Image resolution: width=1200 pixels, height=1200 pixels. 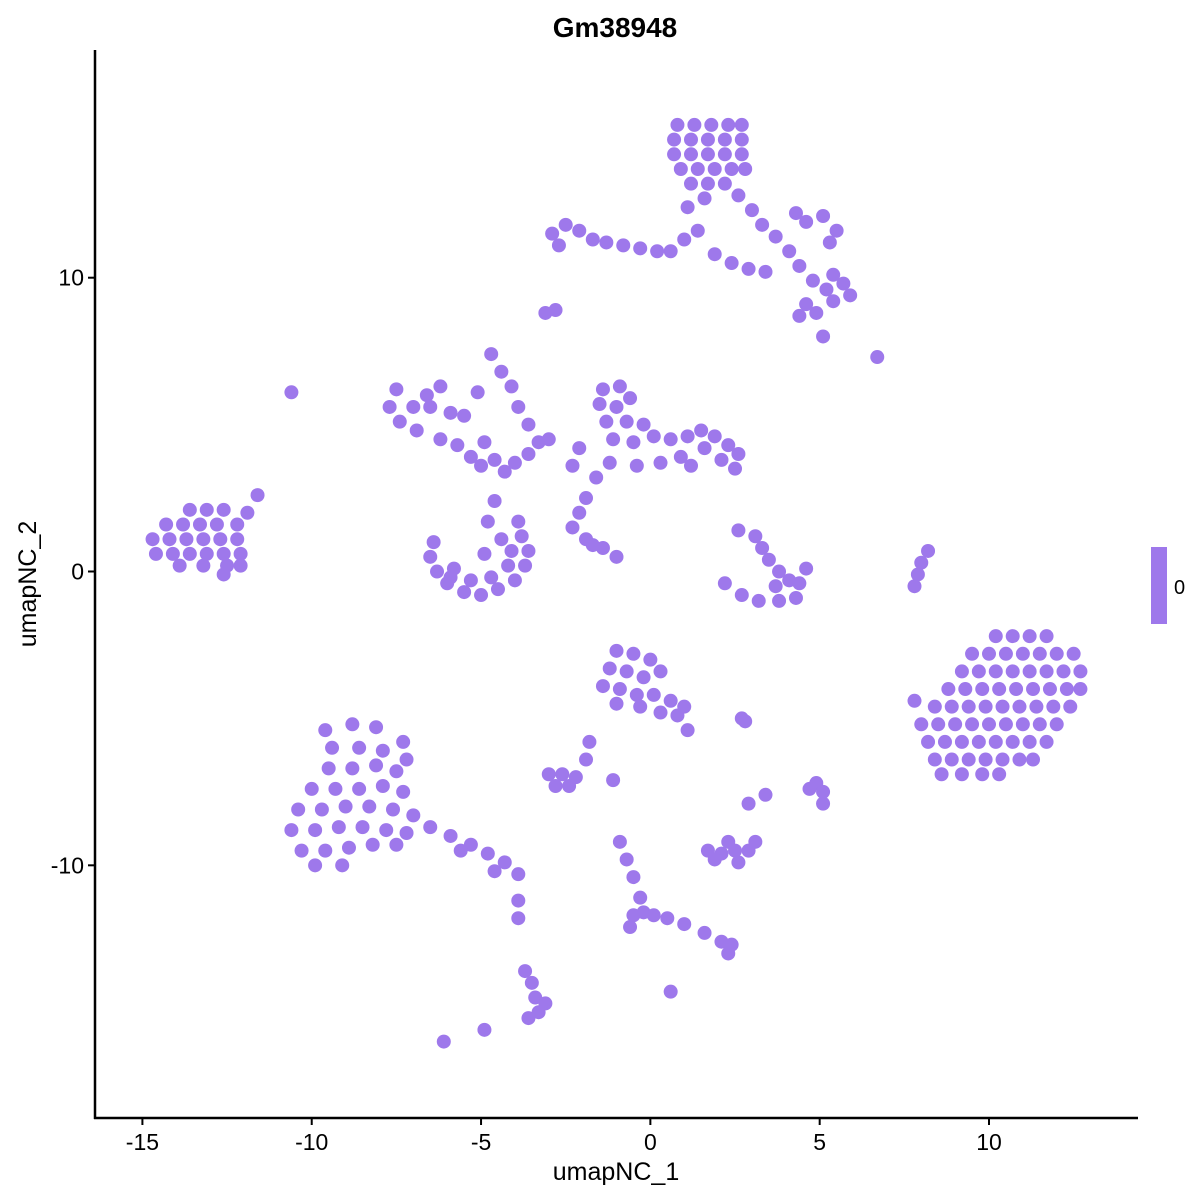 I want to click on x-tick-label: 0, so click(x=650, y=1142).